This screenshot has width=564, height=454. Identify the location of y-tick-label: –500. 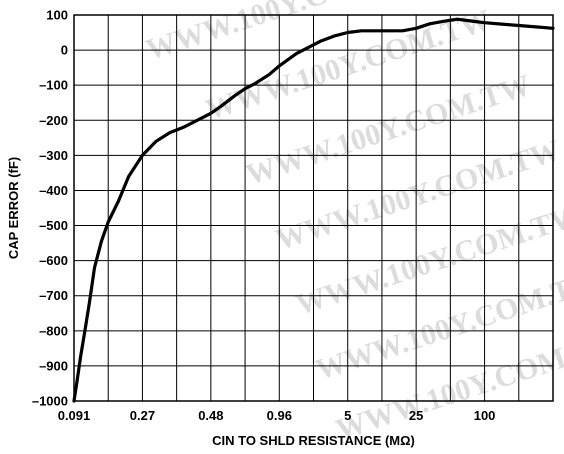
(53, 225).